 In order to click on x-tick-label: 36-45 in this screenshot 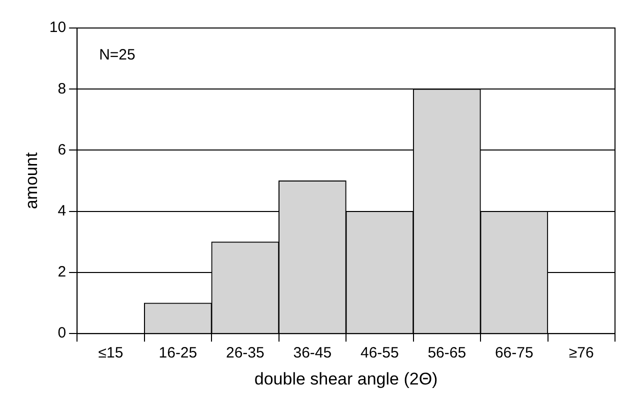, I will do `click(312, 353)`.